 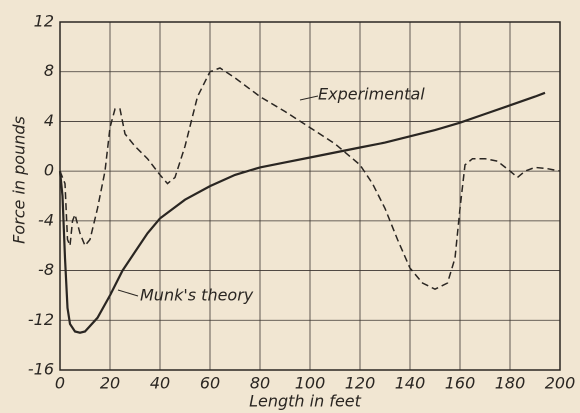 What do you see at coordinates (160, 383) in the screenshot?
I see `x-tick-label: 40` at bounding box center [160, 383].